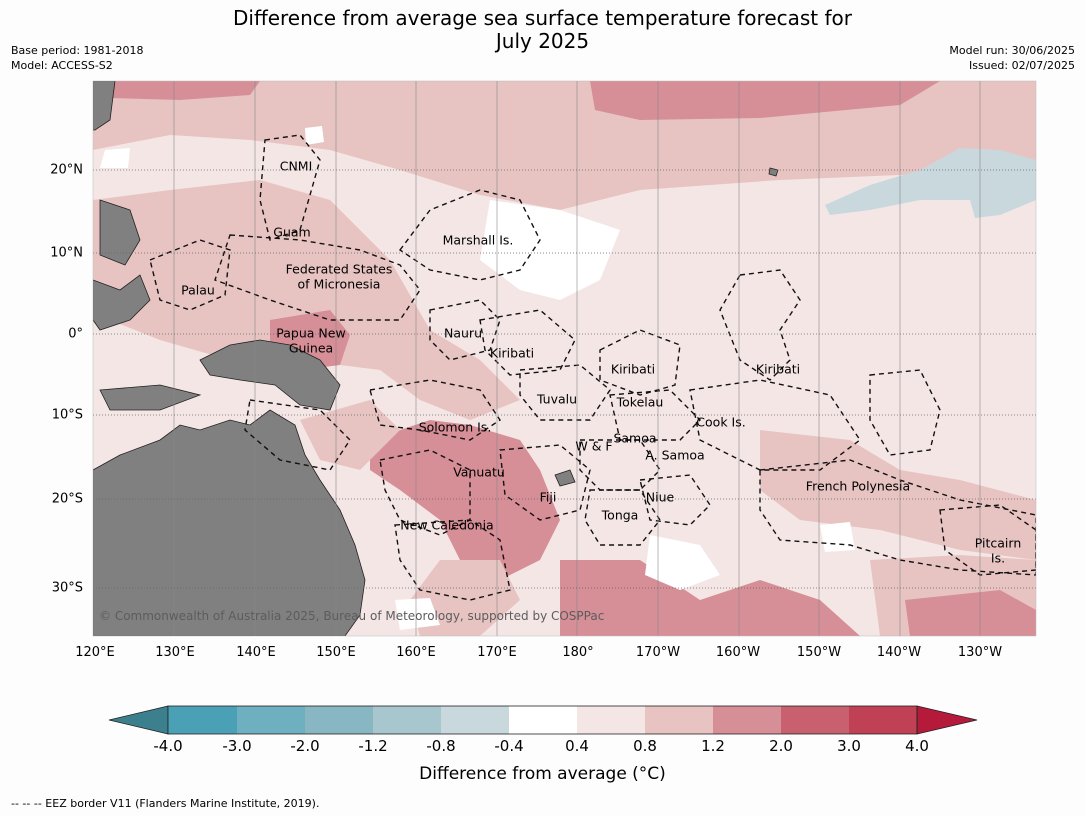  What do you see at coordinates (542, 774) in the screenshot?
I see `colorbar-title: Difference from average (°C)` at bounding box center [542, 774].